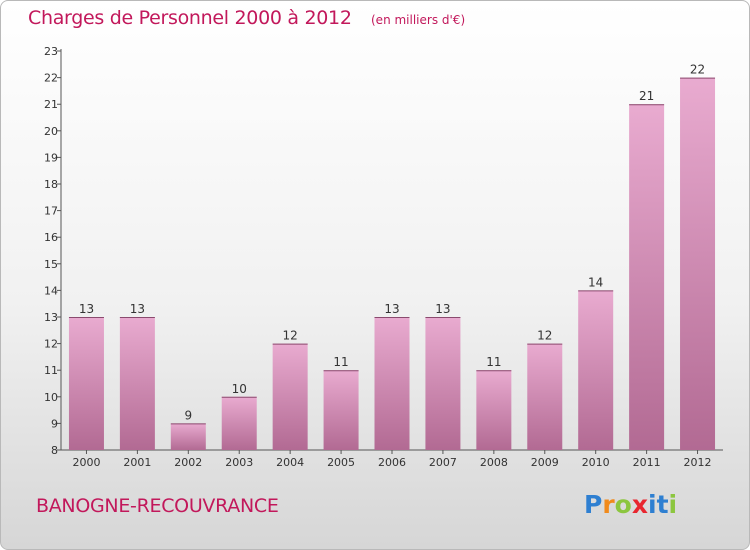 The width and height of the screenshot is (750, 550). Describe the element at coordinates (608, 504) in the screenshot. I see `logo-letter: r` at that location.